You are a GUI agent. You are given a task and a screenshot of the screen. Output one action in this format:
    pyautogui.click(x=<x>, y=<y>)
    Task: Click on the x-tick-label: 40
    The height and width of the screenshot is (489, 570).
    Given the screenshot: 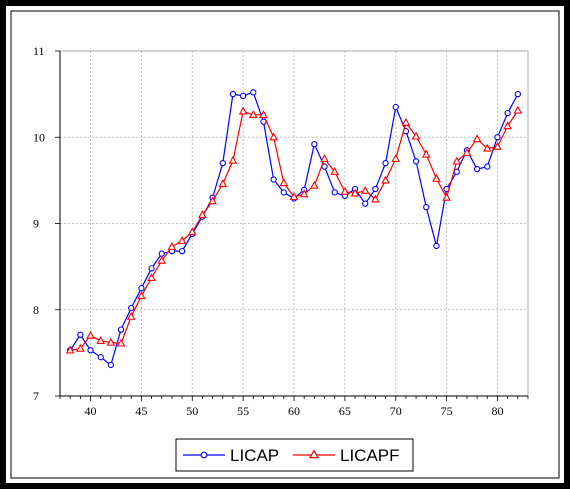 What is the action you would take?
    pyautogui.click(x=91, y=411)
    